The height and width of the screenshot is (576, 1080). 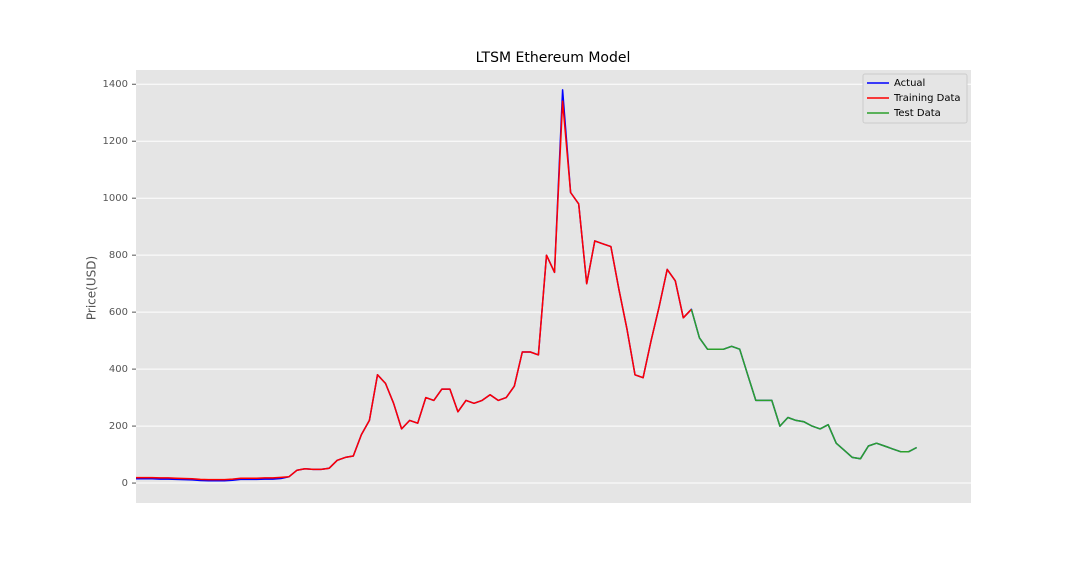 I want to click on y-tick-label: 800, so click(x=118, y=255).